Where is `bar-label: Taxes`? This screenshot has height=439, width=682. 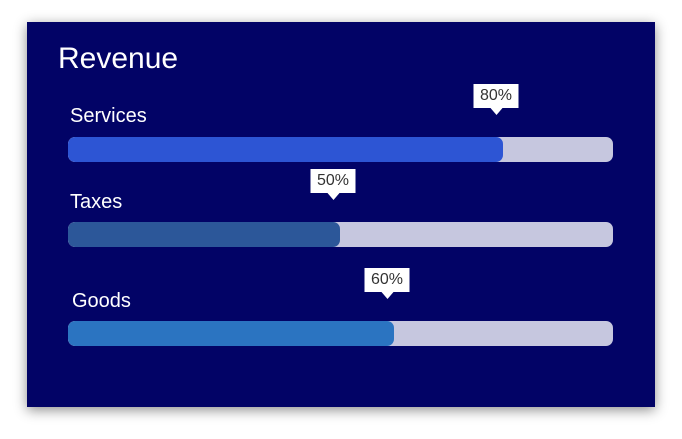
bar-label: Taxes is located at coordinates (96, 202).